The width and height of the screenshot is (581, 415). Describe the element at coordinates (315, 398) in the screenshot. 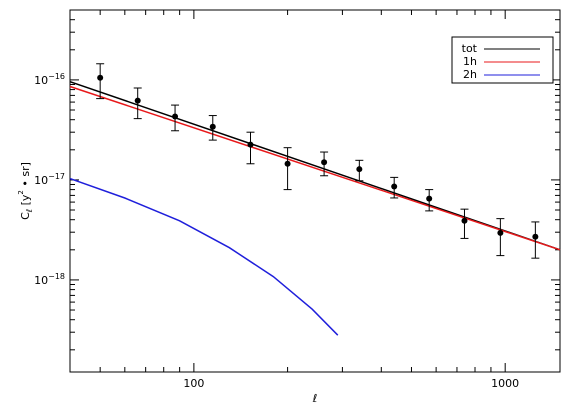

I see `x-axis-label: ℓ` at that location.